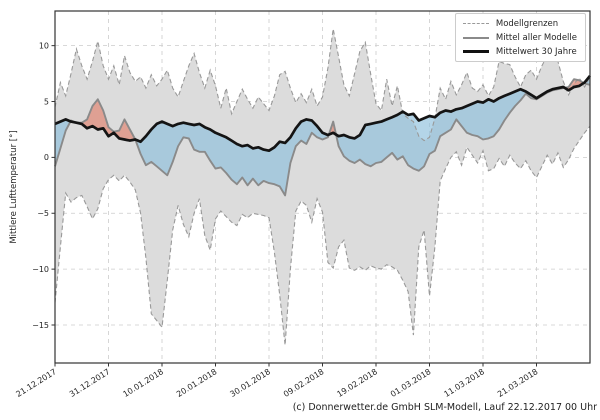 This screenshot has height=420, width=600. Describe the element at coordinates (518, 383) in the screenshot. I see `x-tick-label: 21.03.2018` at that location.